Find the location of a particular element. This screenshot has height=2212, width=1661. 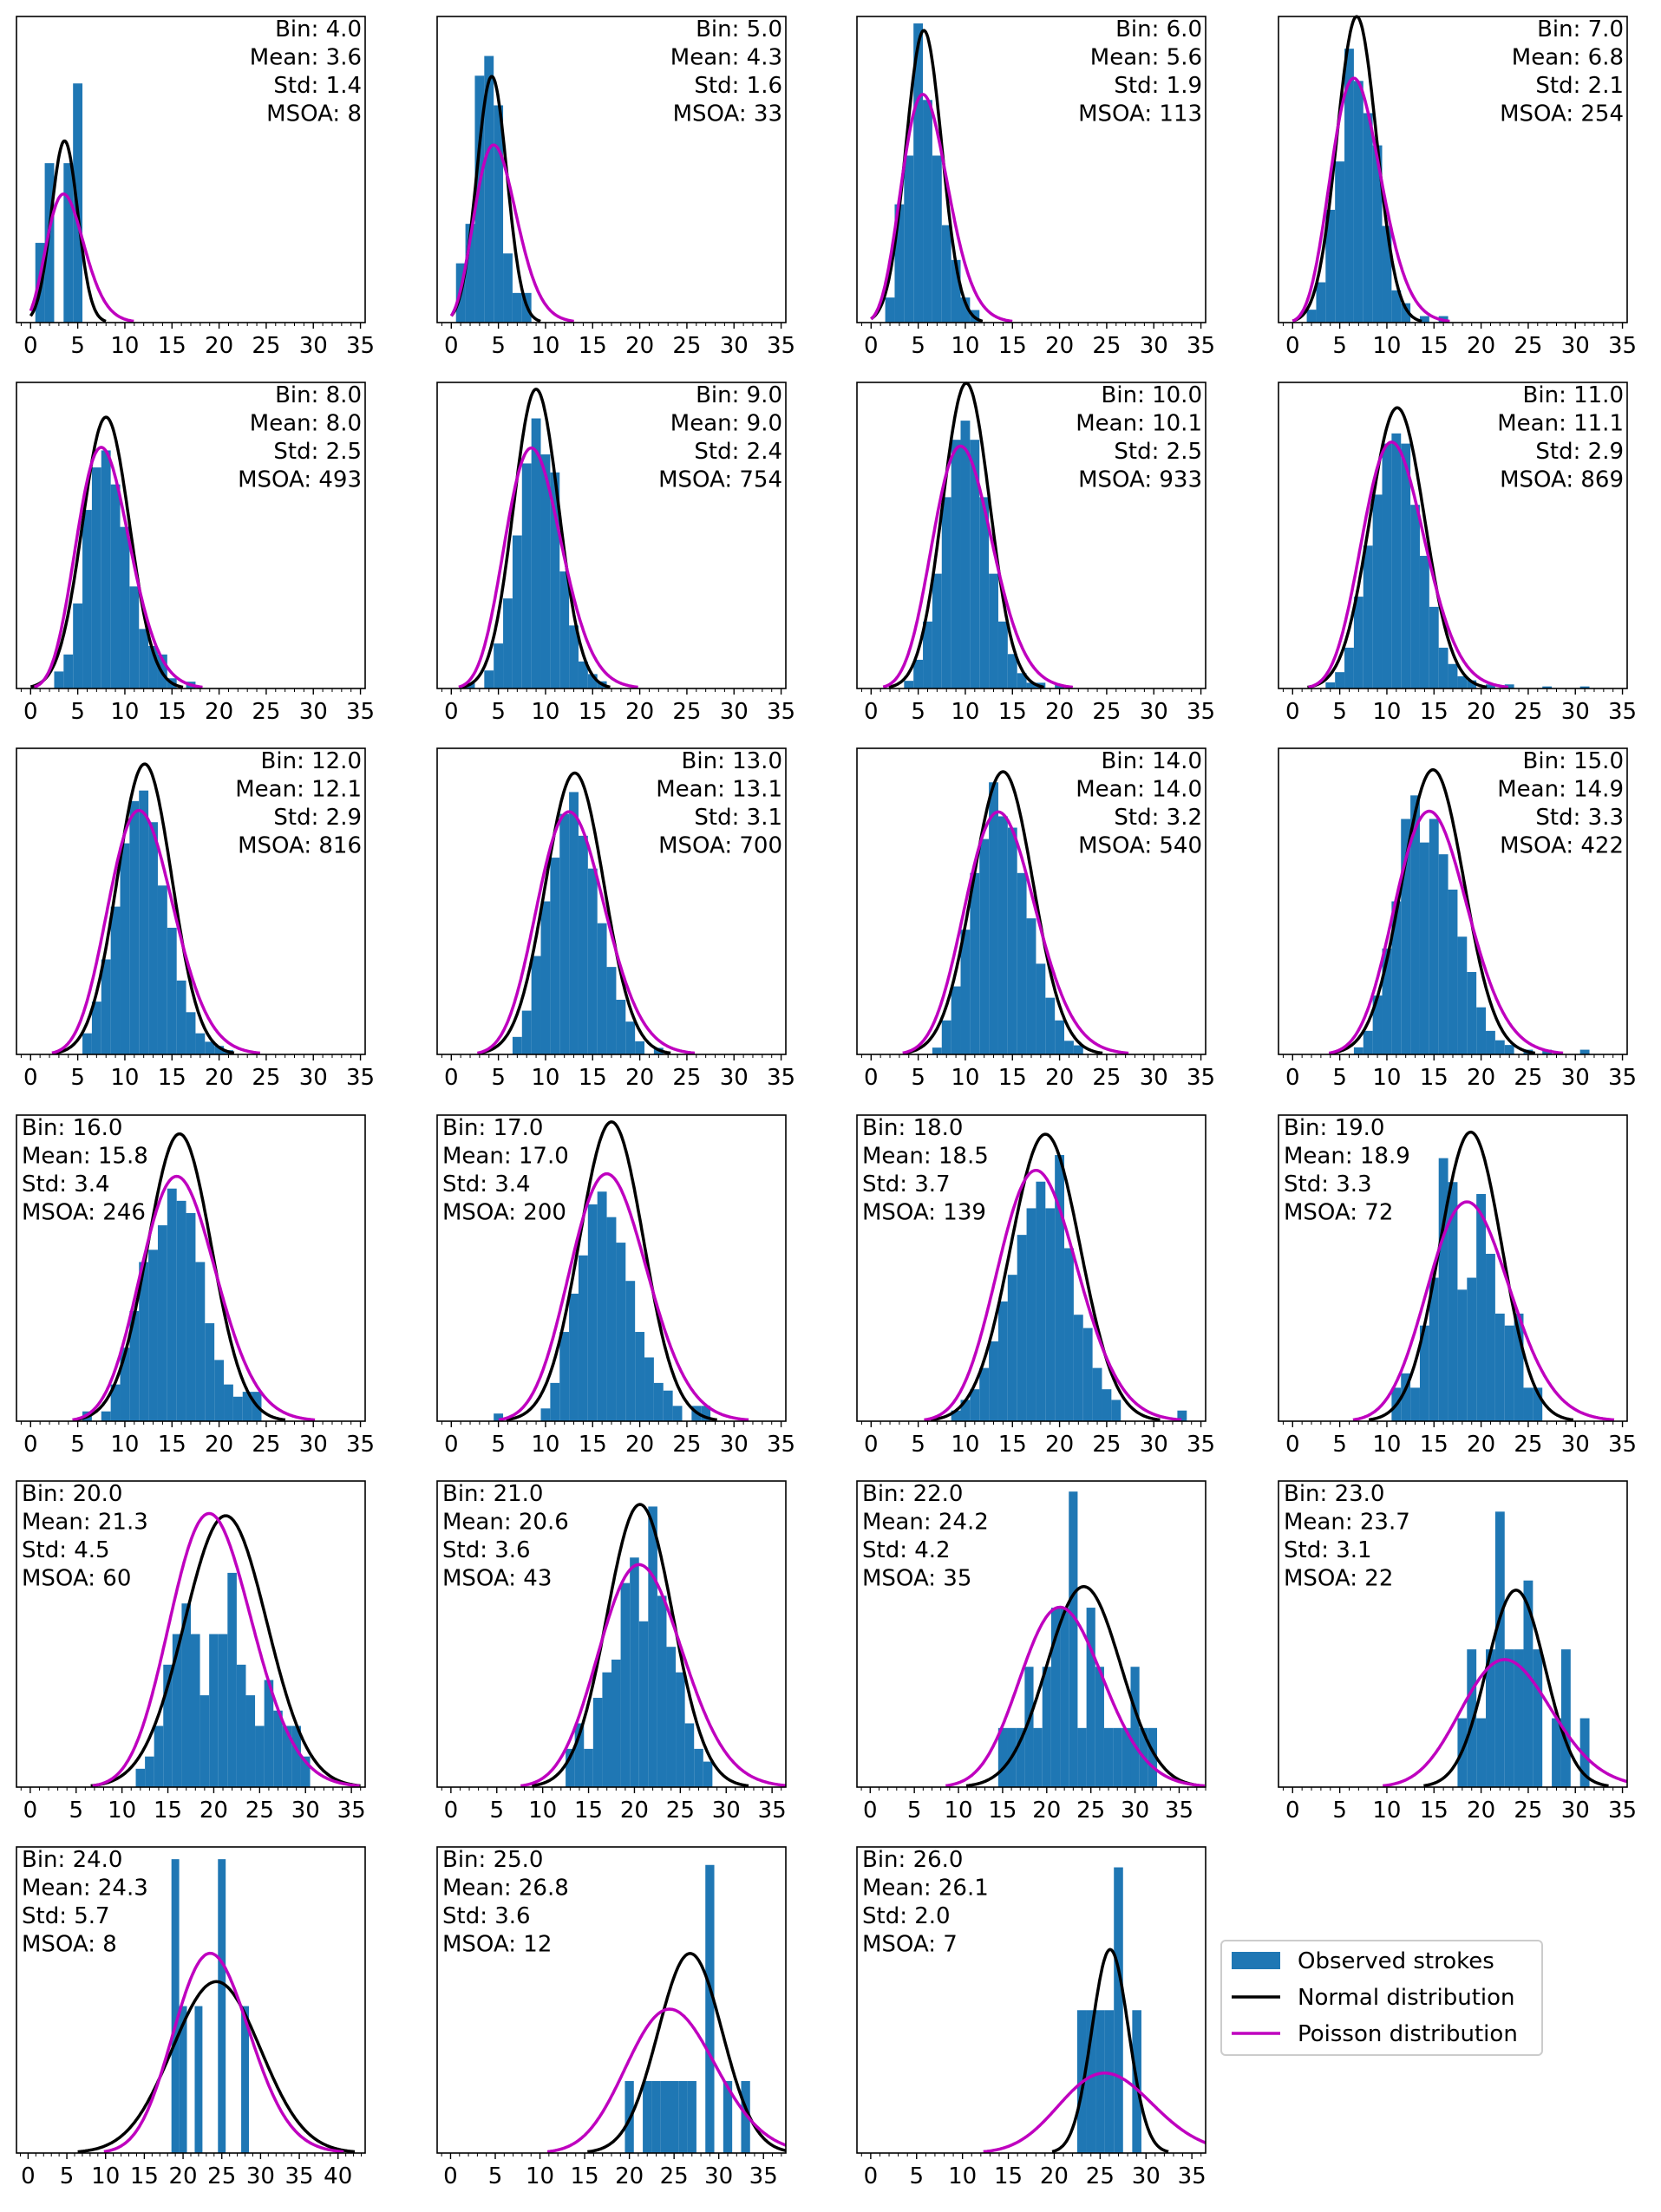

stats-annotation-line: Bin: 7.0 is located at coordinates (1581, 29).